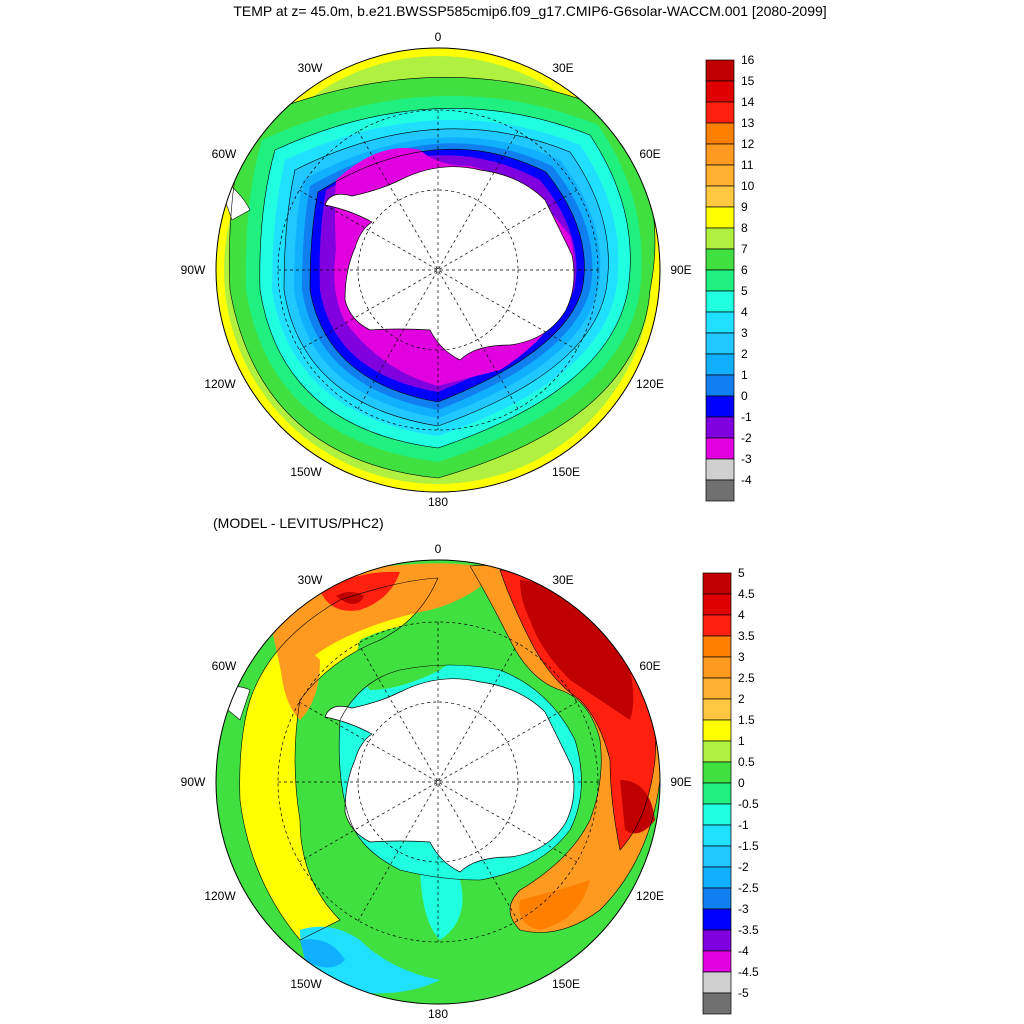  What do you see at coordinates (748, 804) in the screenshot?
I see `difference-colorbar-label: -0.5` at bounding box center [748, 804].